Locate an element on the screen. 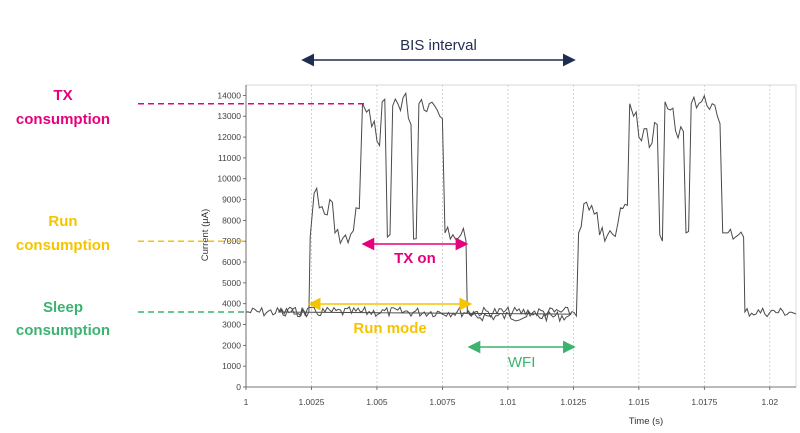  x-tick-label: 1.01 is located at coordinates (508, 402).